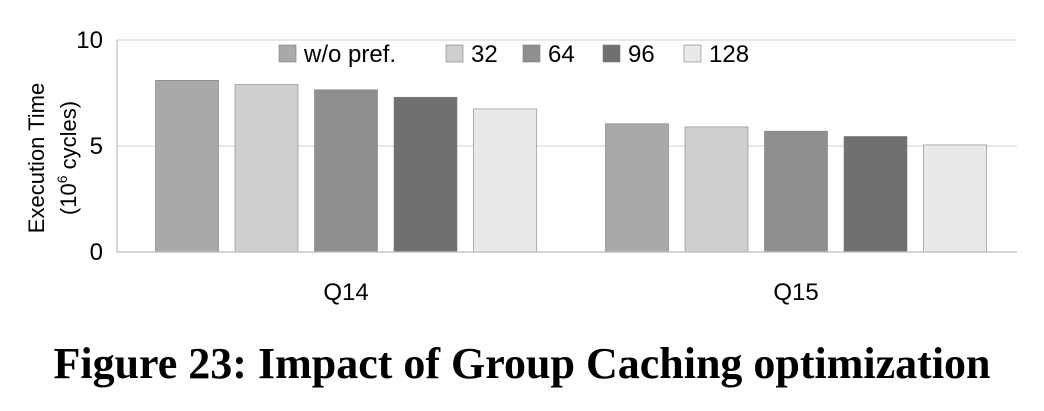  Describe the element at coordinates (345, 292) in the screenshot. I see `category-label: Q14` at that location.